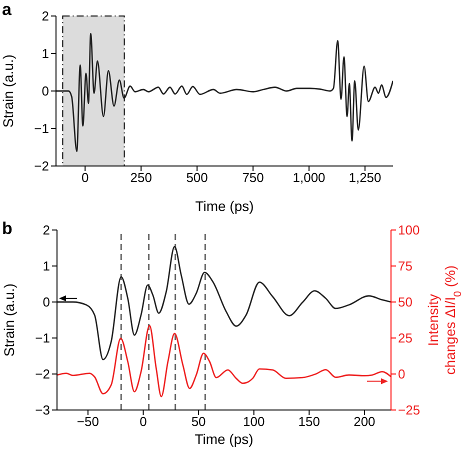 This screenshot has width=473, height=452. Describe the element at coordinates (87, 422) in the screenshot. I see `x-tick-label: −50` at that location.